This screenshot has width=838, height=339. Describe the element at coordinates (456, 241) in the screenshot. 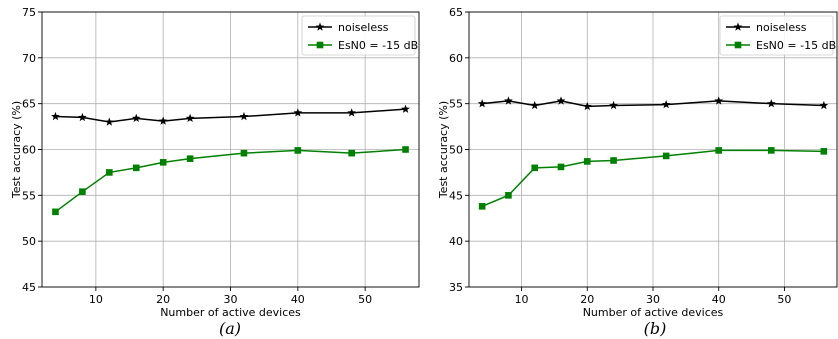

I see `y-tick-label: 40` at that location.